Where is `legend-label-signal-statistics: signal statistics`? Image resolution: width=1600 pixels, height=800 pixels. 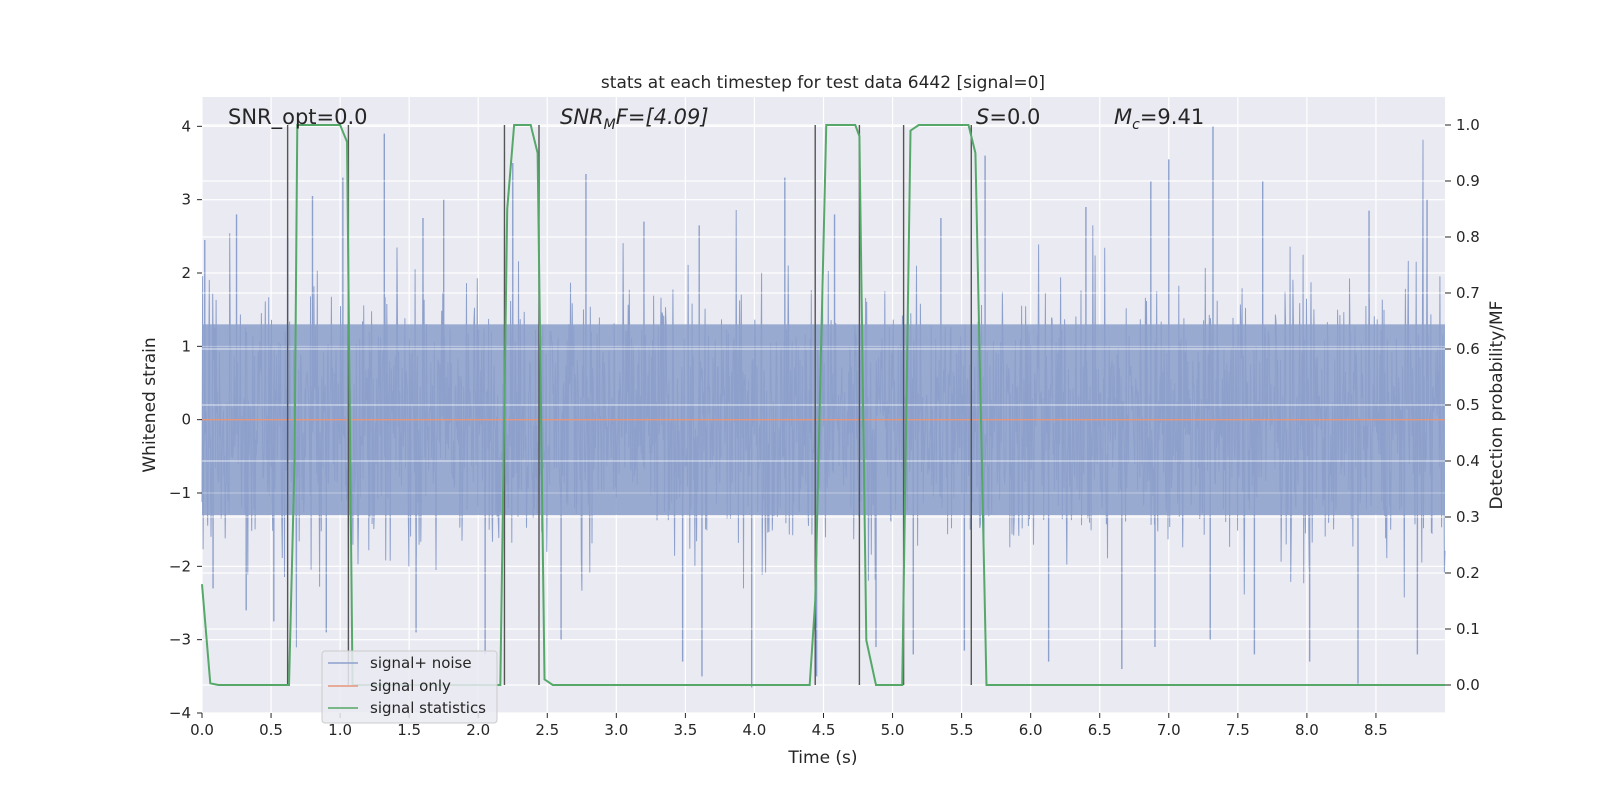
legend-label-signal-statistics: signal statistics is located at coordinates (428, 708).